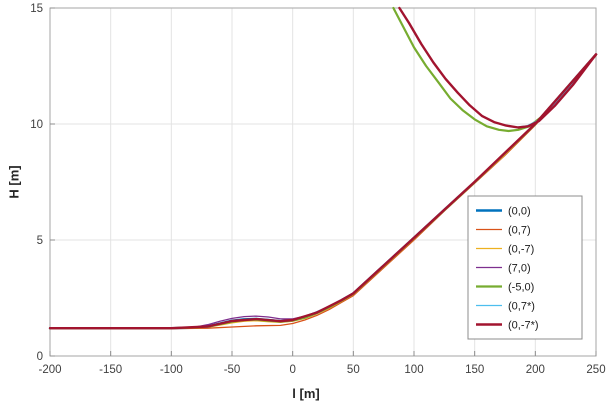  What do you see at coordinates (595, 370) in the screenshot?
I see `x-tick-label: 250` at bounding box center [595, 370].